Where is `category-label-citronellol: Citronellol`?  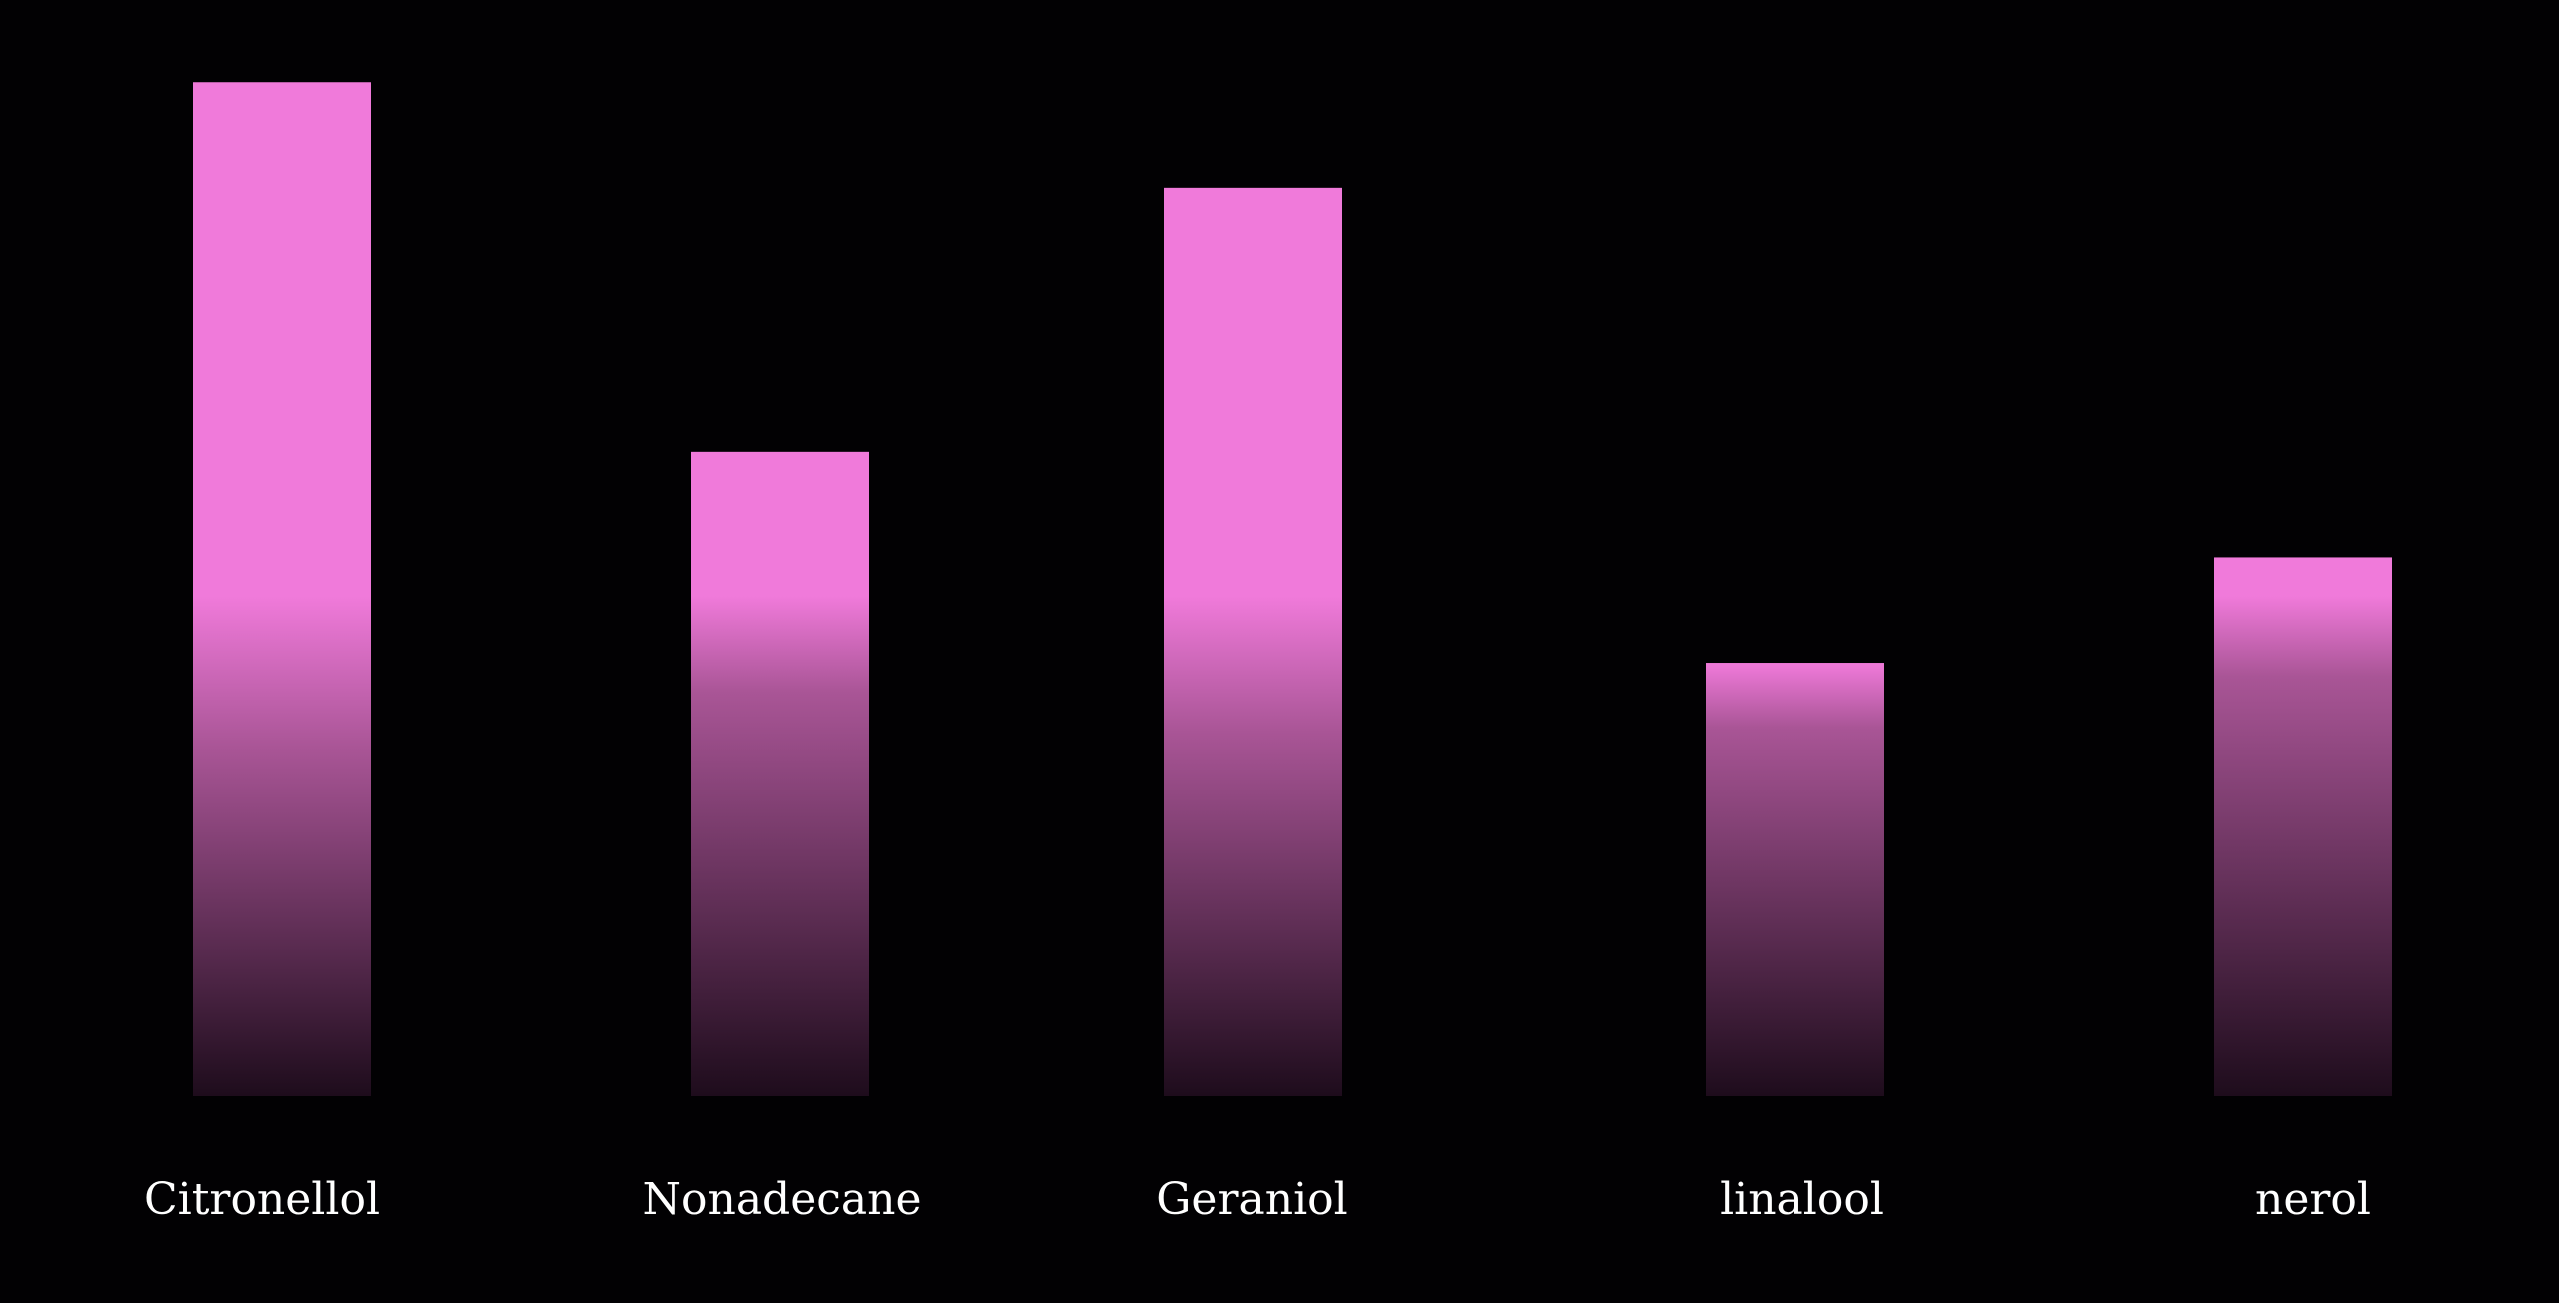 category-label-citronellol: Citronellol is located at coordinates (262, 1199).